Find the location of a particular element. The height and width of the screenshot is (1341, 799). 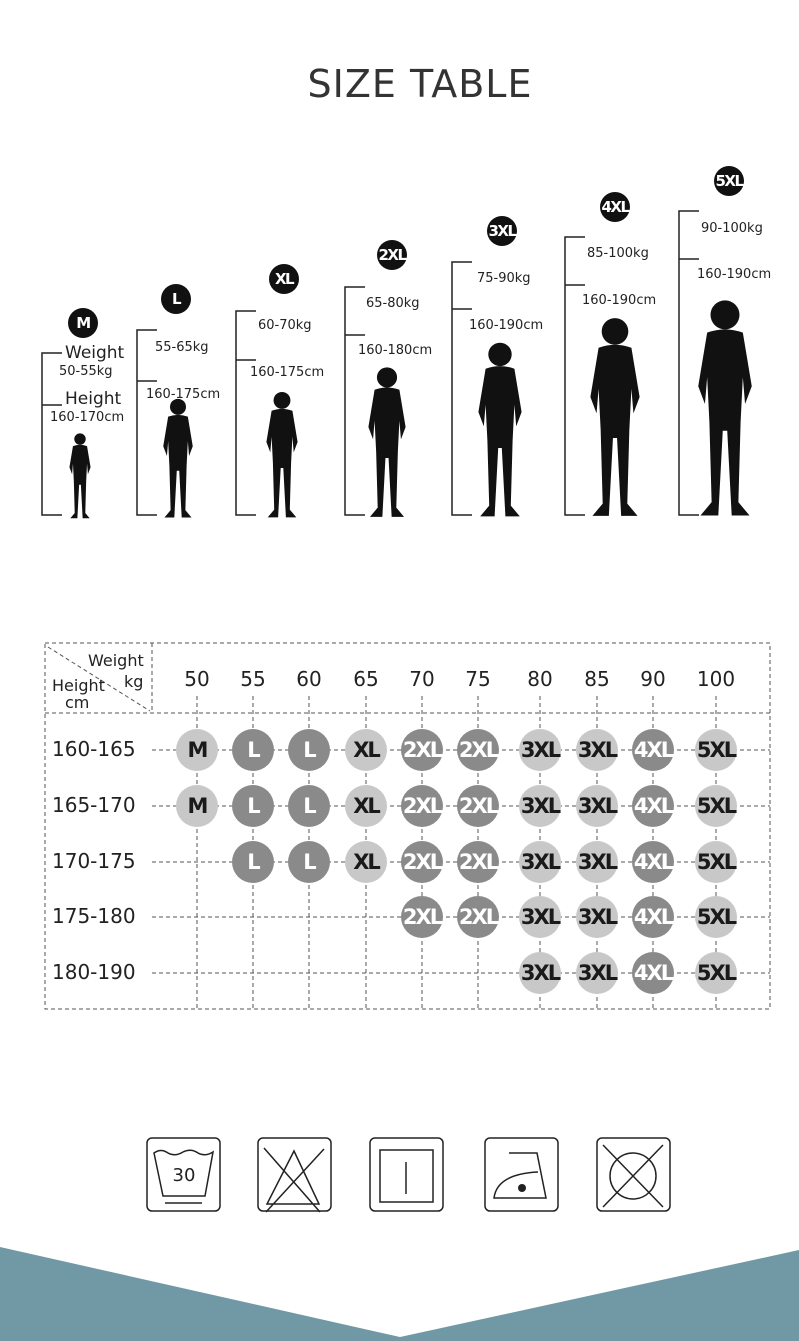

height-range: 160-170cm is located at coordinates (87, 417).